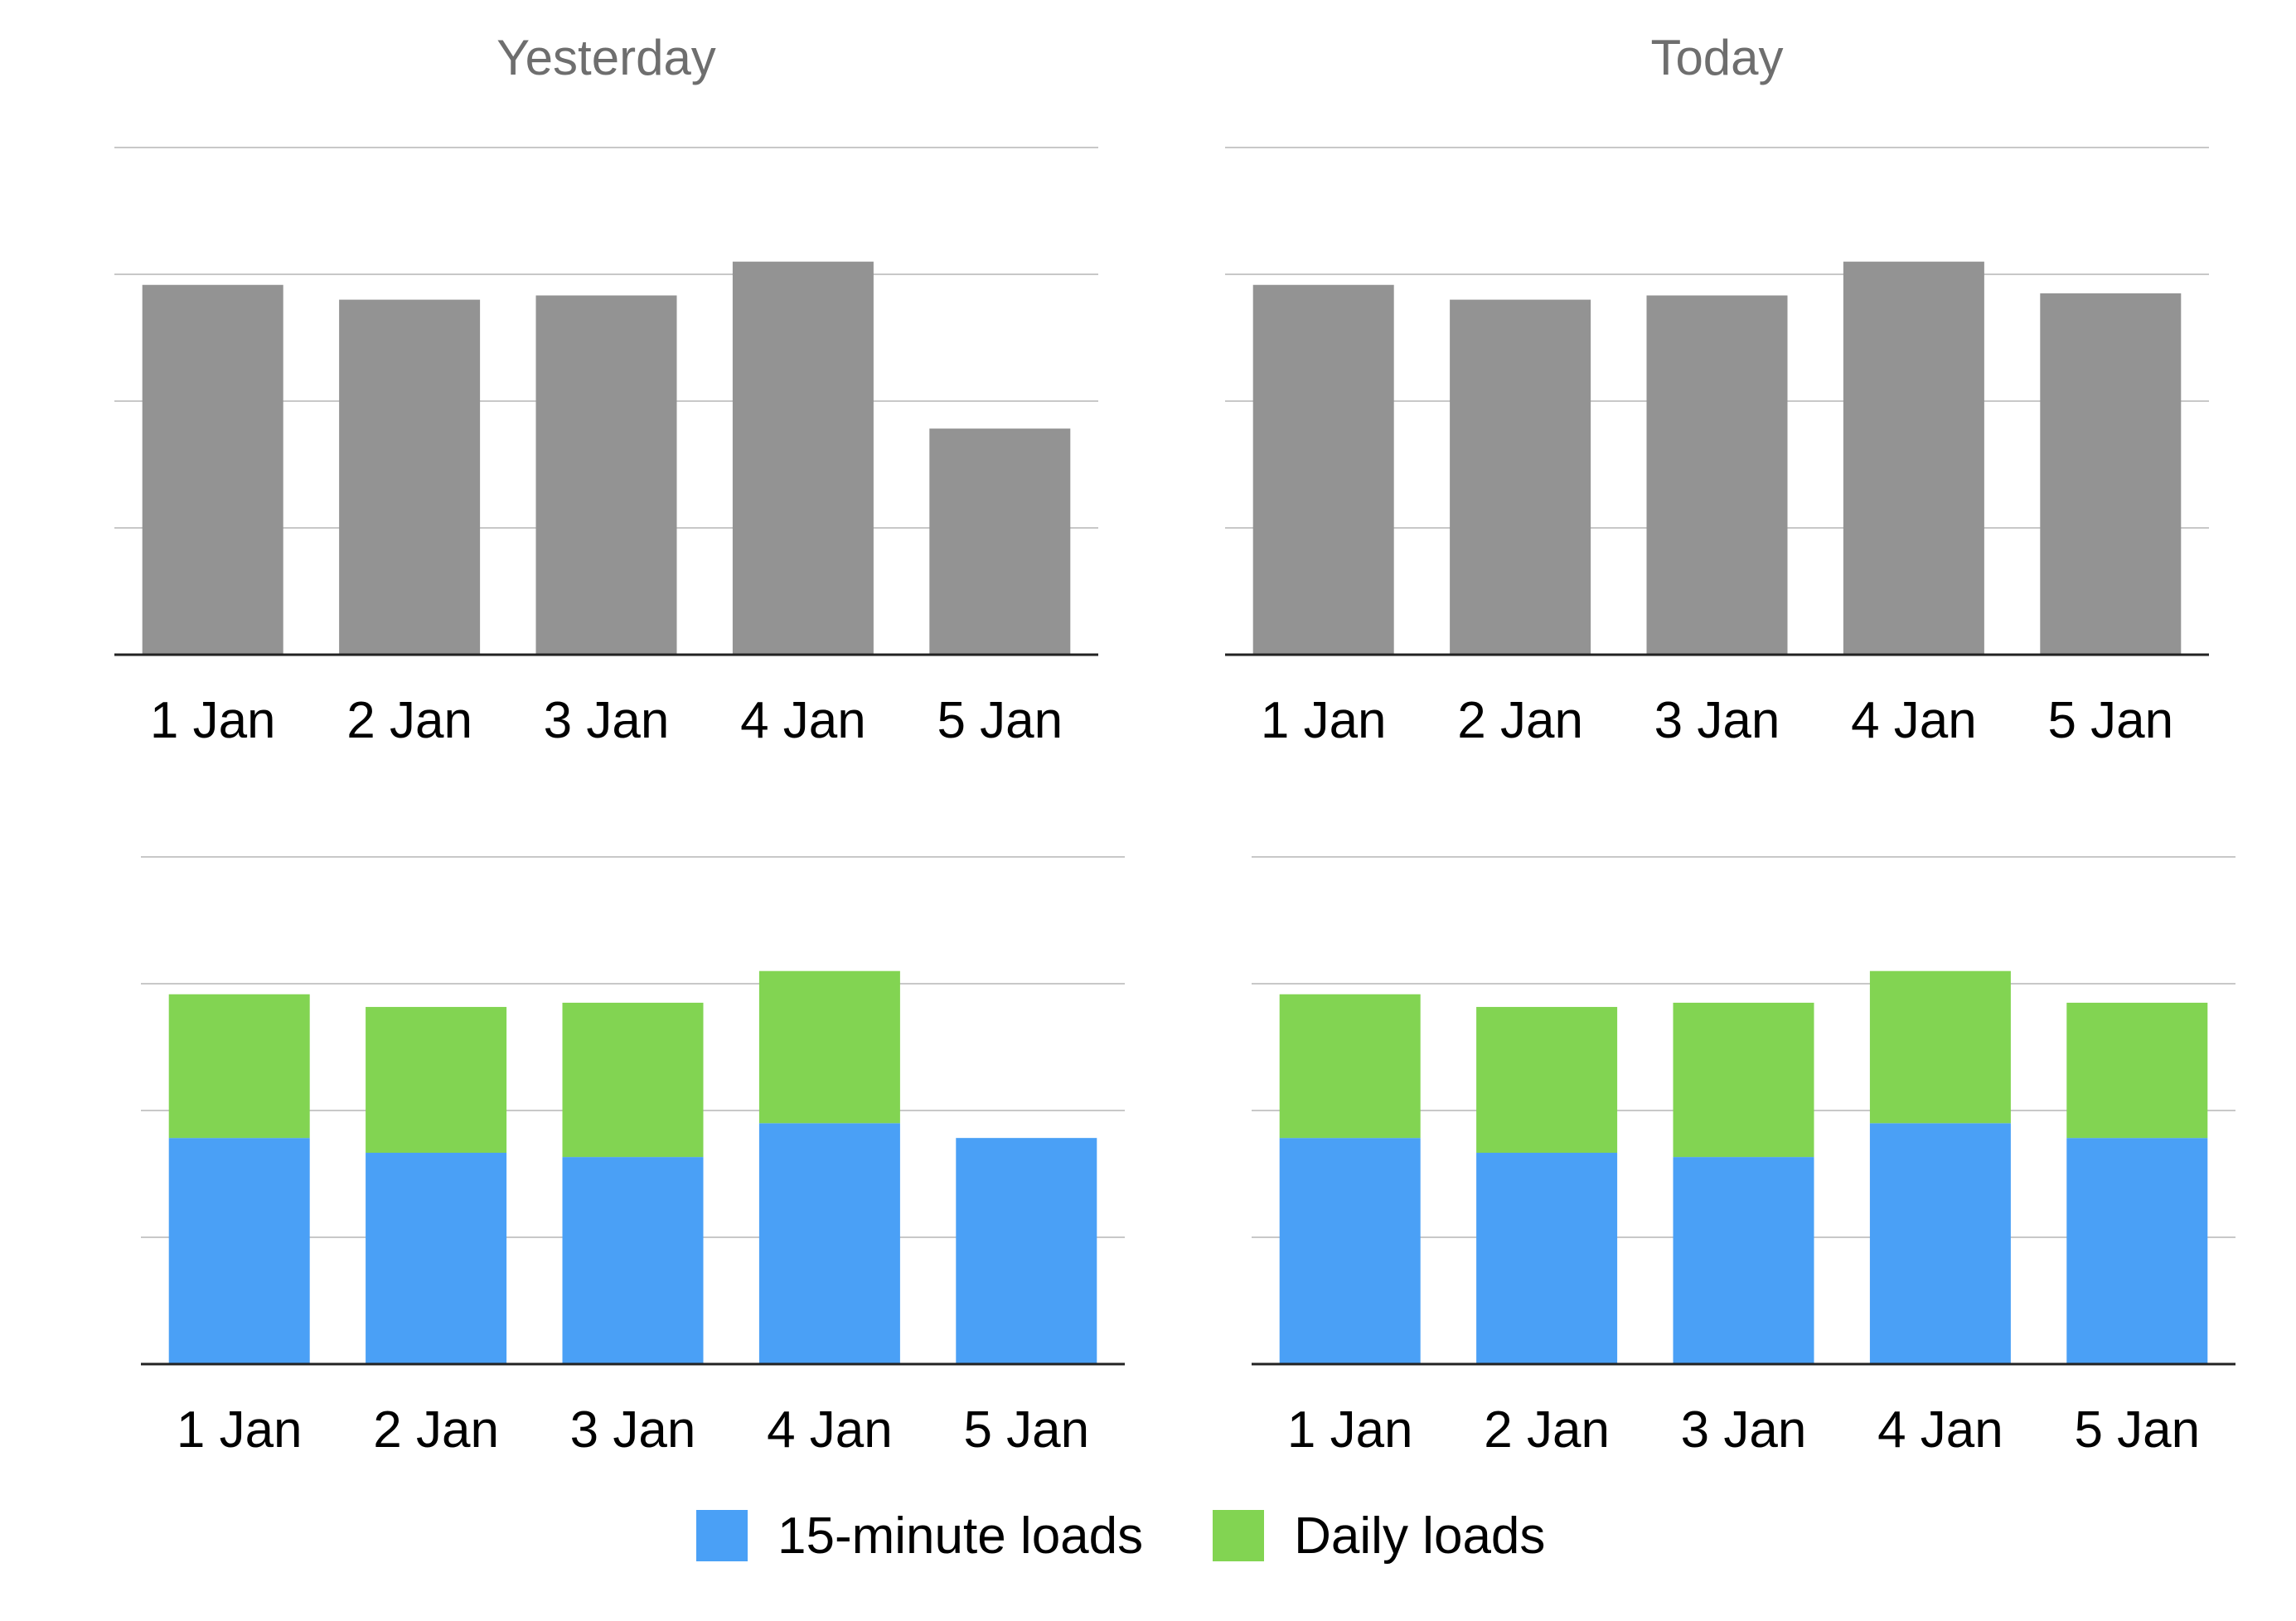 The width and height of the screenshot is (2296, 1621). What do you see at coordinates (1716, 57) in the screenshot?
I see `chart-title: Today` at bounding box center [1716, 57].